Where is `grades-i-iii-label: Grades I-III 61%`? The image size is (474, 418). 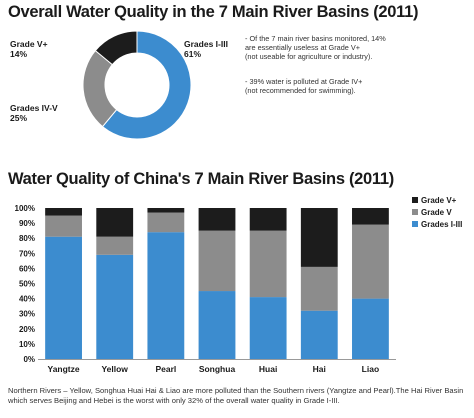
grades-i-iii-label: Grades I-III 61% is located at coordinates (206, 49).